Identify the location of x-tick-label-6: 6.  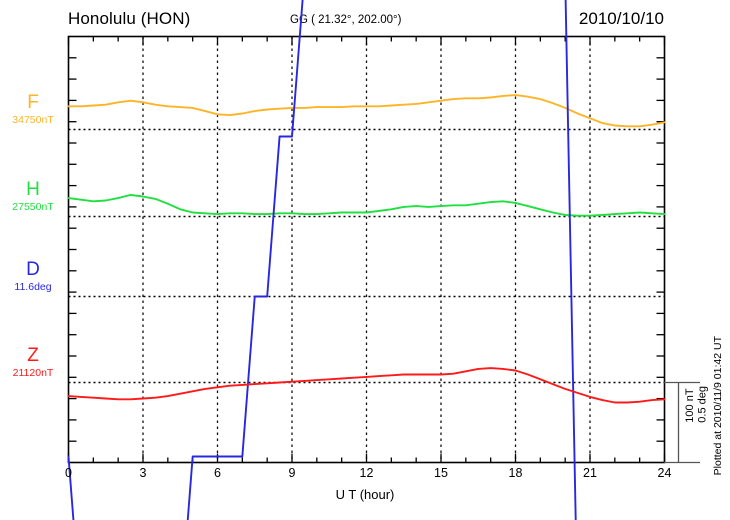
(217, 473).